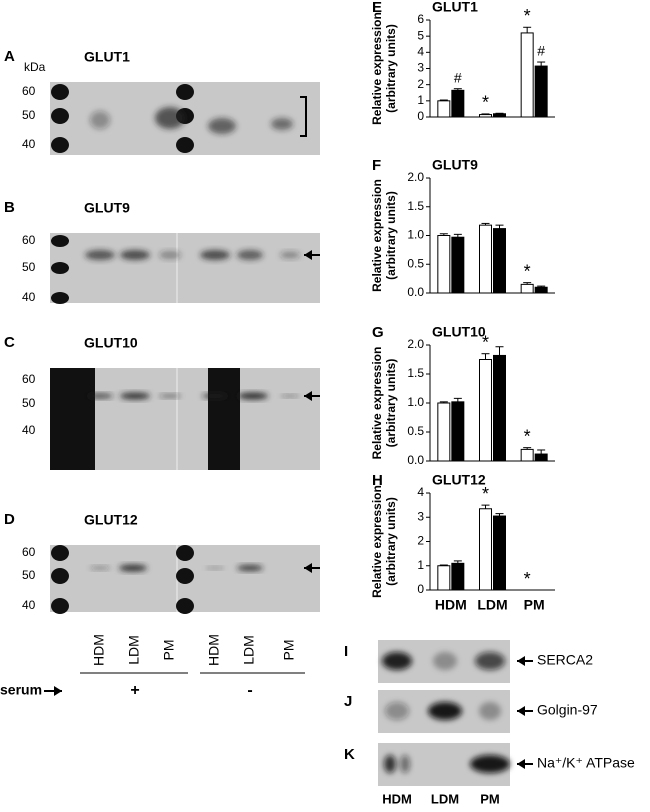 The height and width of the screenshot is (812, 650). Describe the element at coordinates (9, 519) in the screenshot. I see `panel-letter: D` at that location.